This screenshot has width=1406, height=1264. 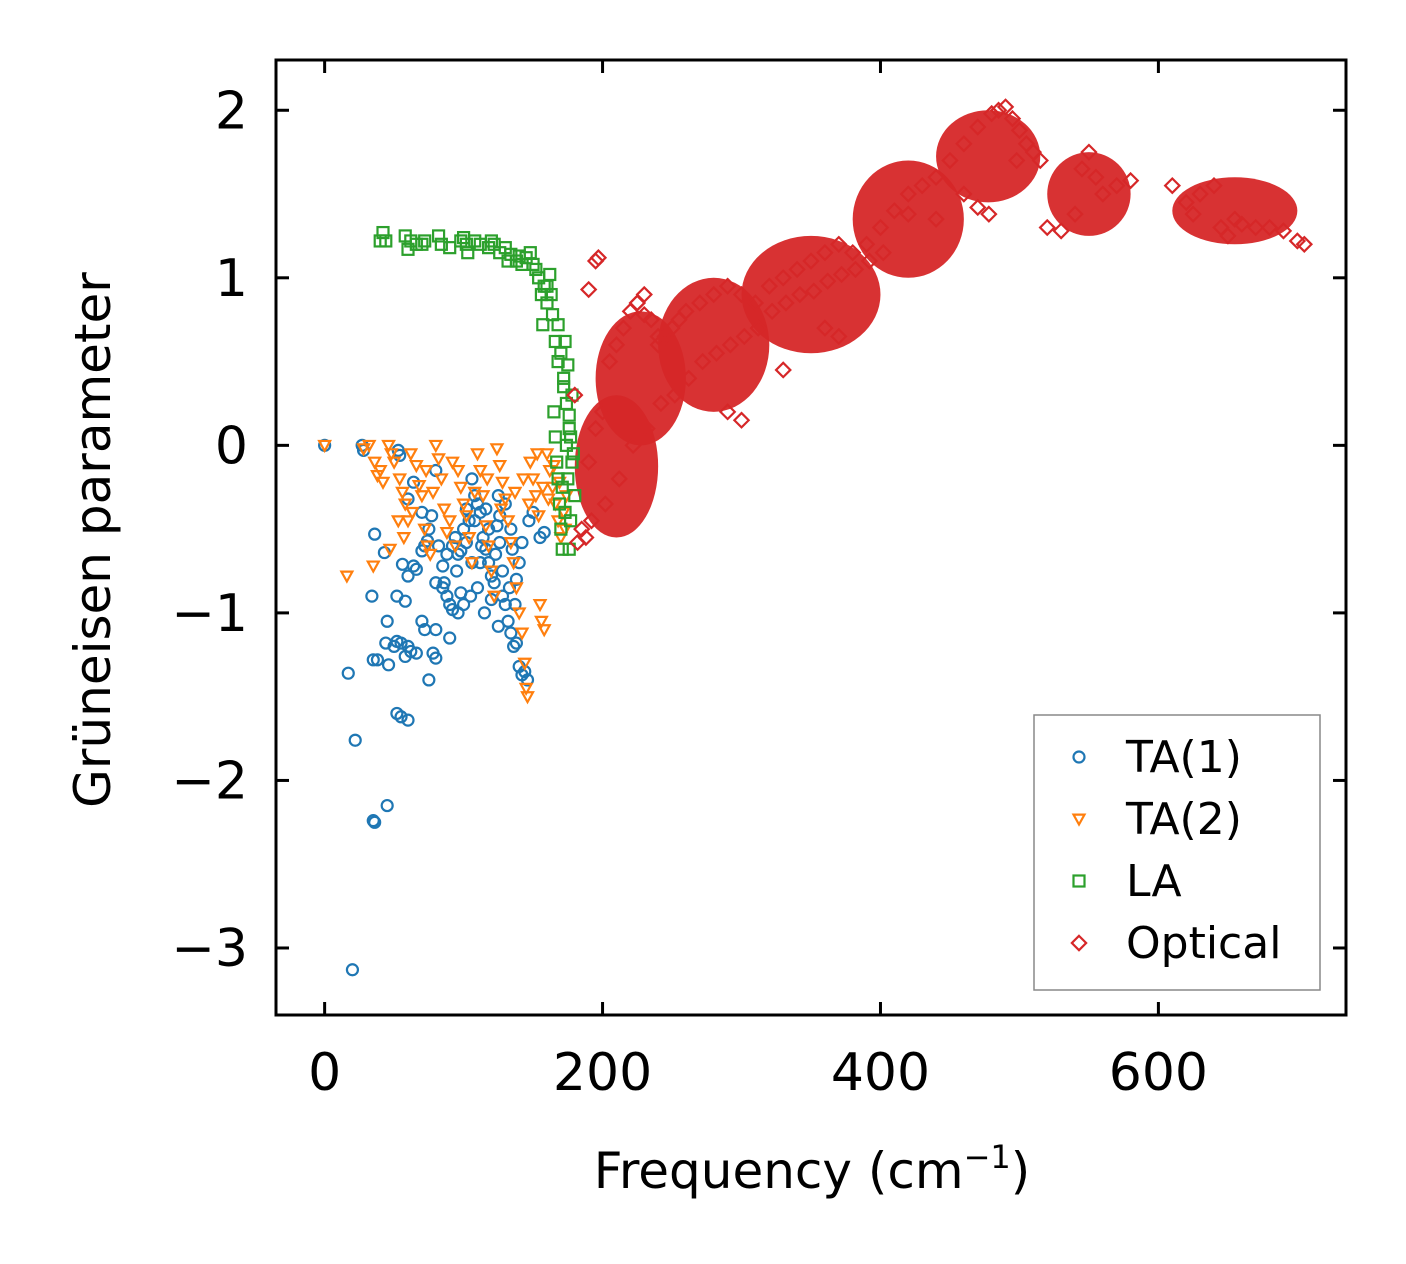 What do you see at coordinates (231, 446) in the screenshot?
I see `y-tick-label: 0` at bounding box center [231, 446].